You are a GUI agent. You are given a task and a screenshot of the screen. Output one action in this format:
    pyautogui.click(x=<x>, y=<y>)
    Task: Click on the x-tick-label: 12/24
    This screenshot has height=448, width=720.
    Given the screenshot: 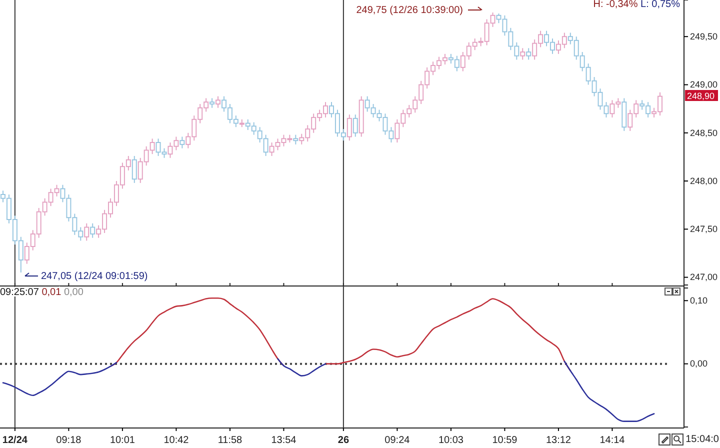 What is the action you would take?
    pyautogui.click(x=15, y=440)
    